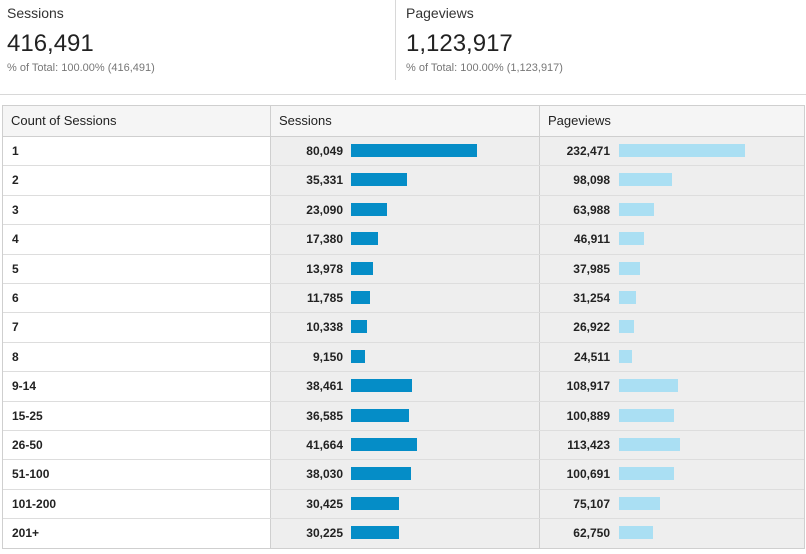 The width and height of the screenshot is (806, 554). What do you see at coordinates (672, 268) in the screenshot?
I see `pageviews-cell: 37,985` at bounding box center [672, 268].